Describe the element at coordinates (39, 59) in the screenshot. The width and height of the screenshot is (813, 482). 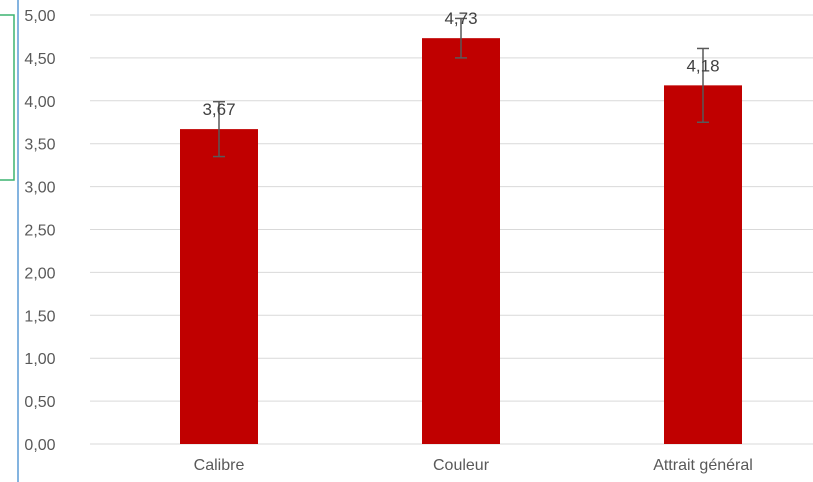
I see `y-tick-label: 4,50` at that location.